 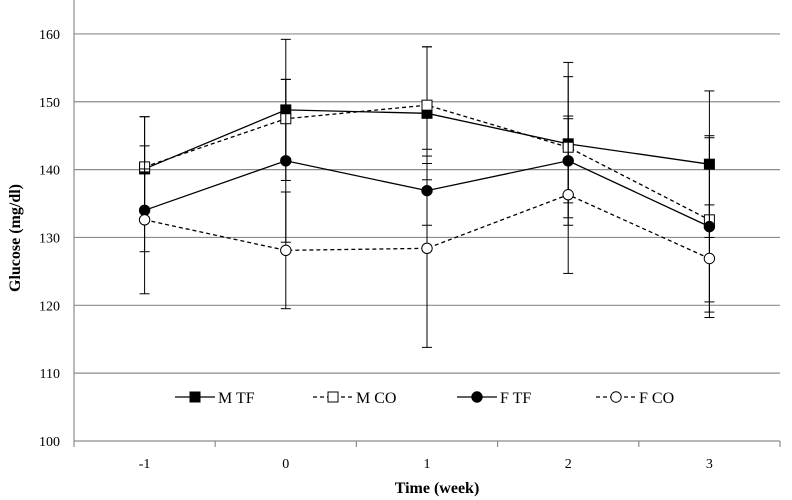 I want to click on y-tick-label: 150, so click(x=49, y=103).